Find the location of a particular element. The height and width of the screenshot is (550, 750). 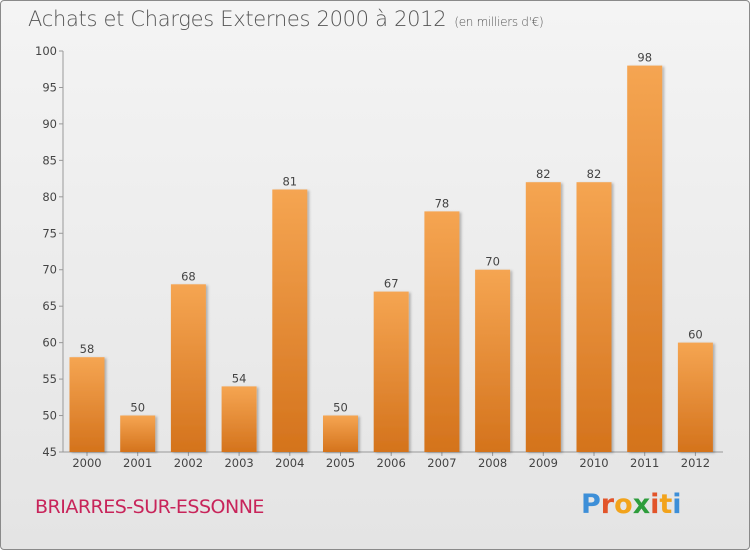

bar-2011 is located at coordinates (645, 258).